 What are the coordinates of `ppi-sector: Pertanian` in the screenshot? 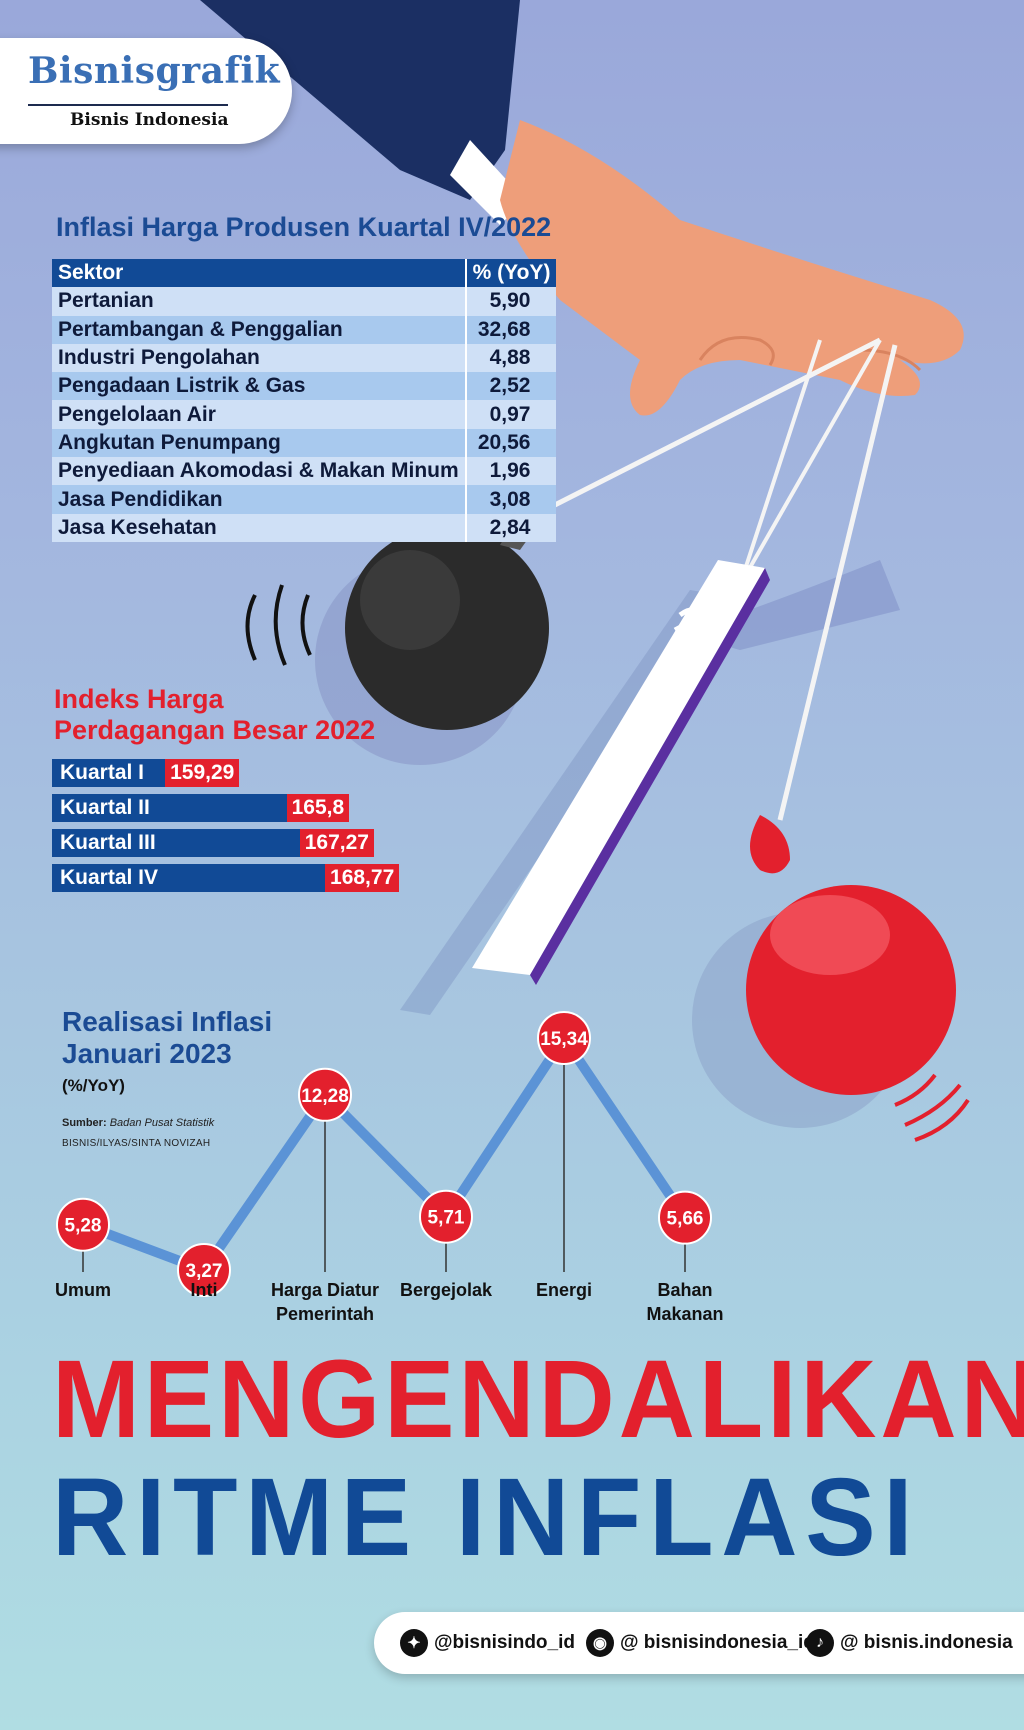 It's located at (258, 301).